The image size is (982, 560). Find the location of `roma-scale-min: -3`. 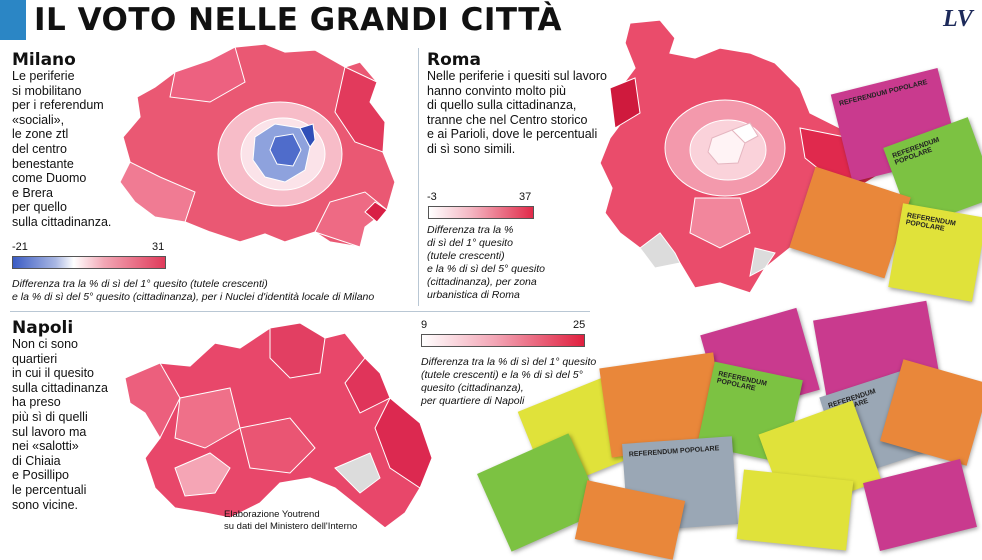

roma-scale-min: -3 is located at coordinates (432, 197).